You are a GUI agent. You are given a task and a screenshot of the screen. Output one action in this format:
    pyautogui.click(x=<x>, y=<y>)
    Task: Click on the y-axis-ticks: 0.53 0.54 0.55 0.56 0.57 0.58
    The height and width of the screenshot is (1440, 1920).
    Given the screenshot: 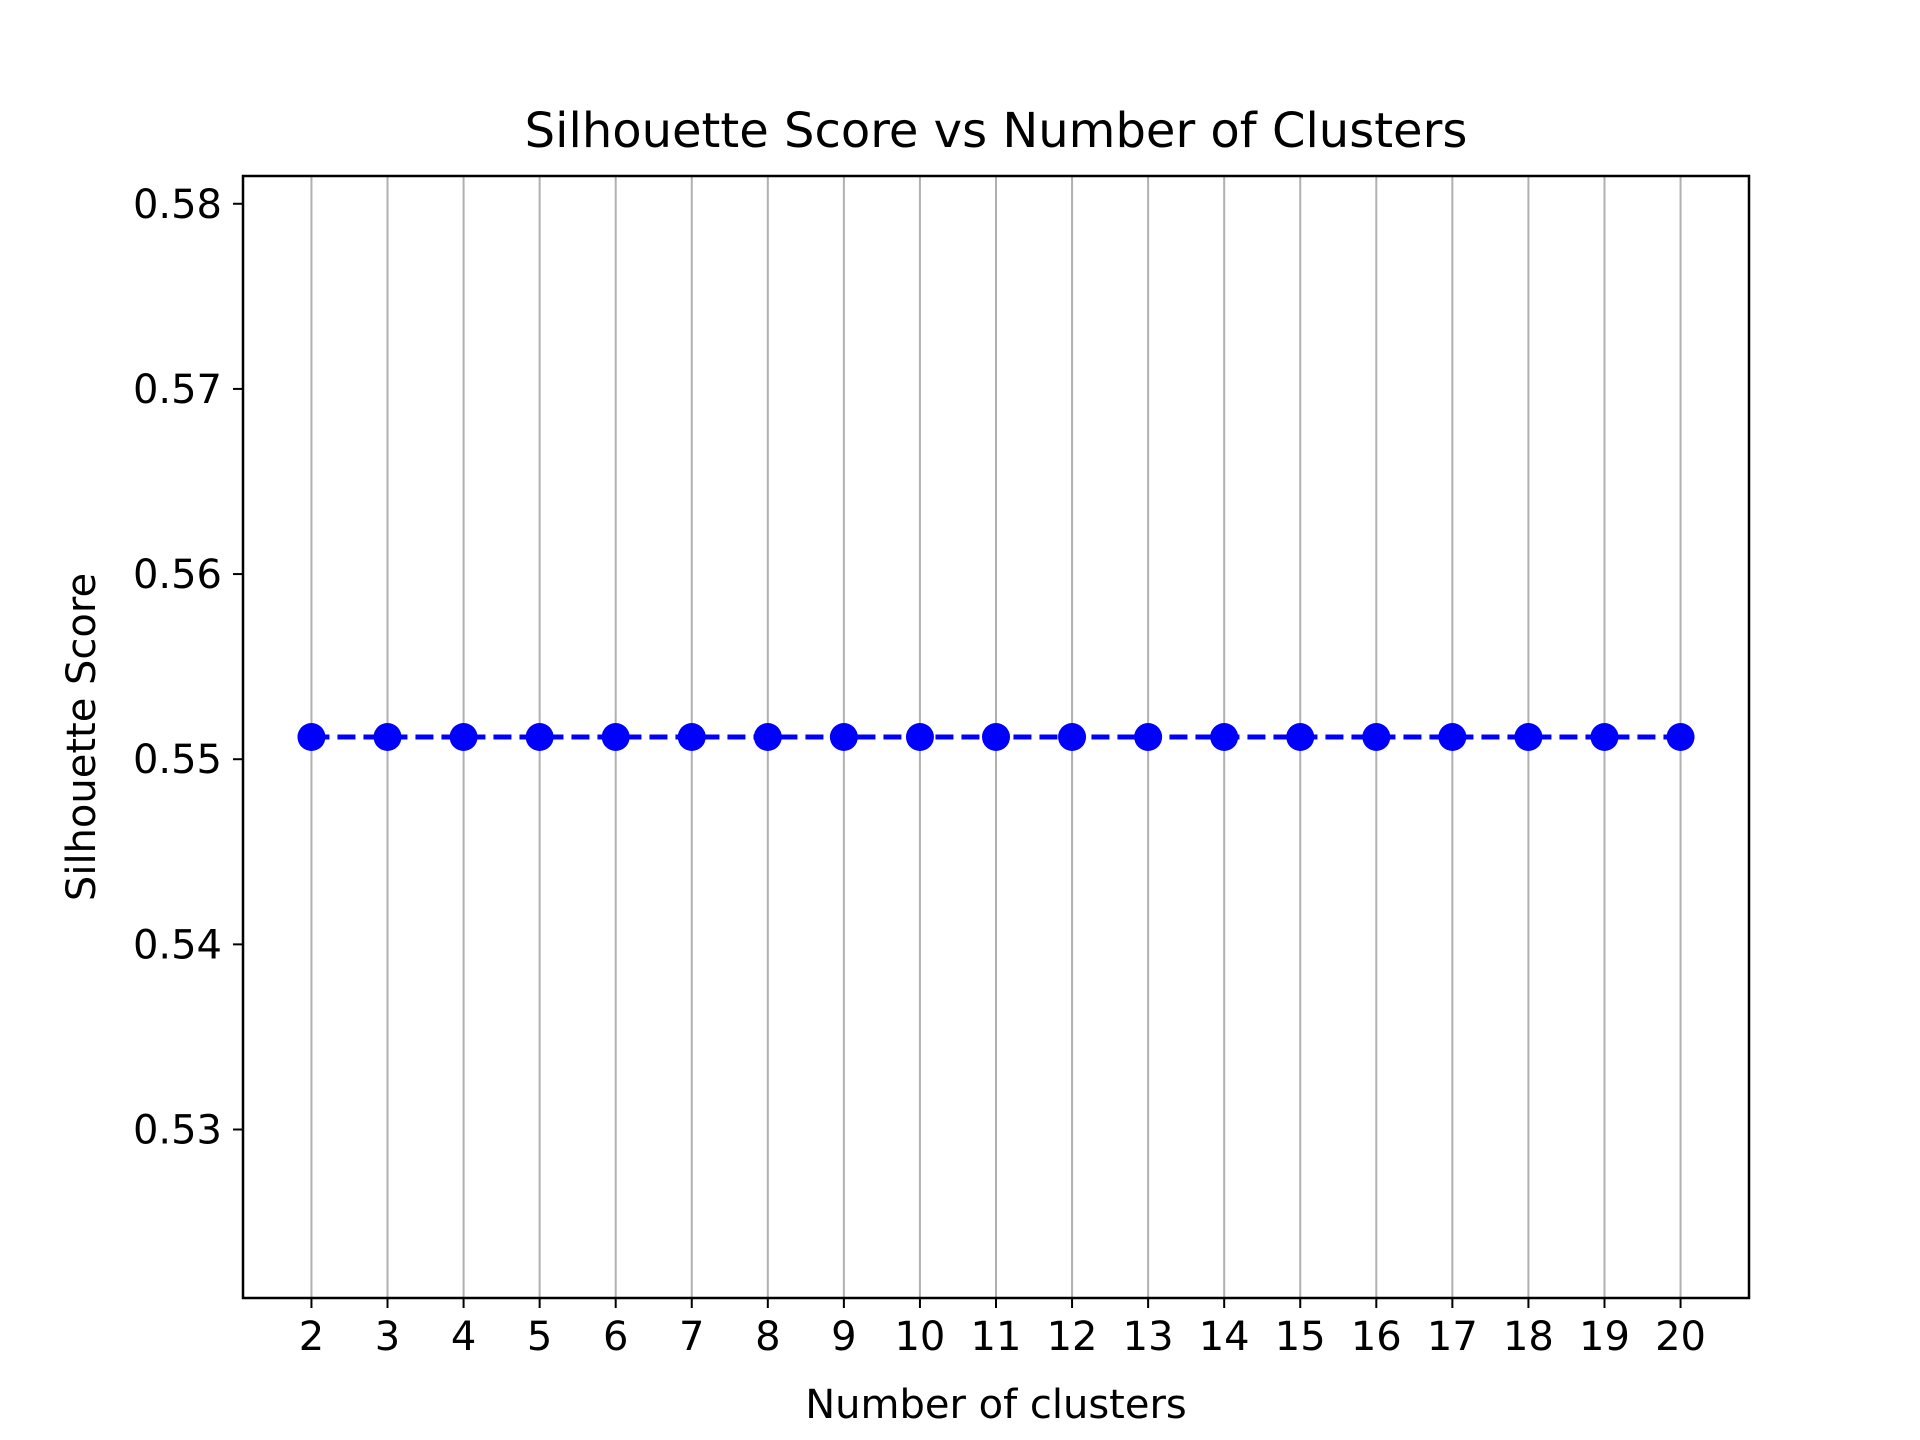 What is the action you would take?
    pyautogui.click(x=188, y=668)
    